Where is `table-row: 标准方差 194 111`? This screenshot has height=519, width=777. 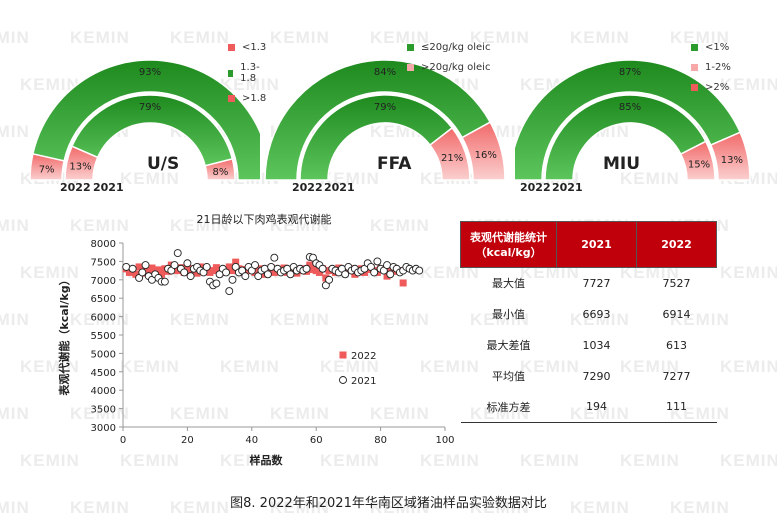
table-row: 标准方差 194 111 is located at coordinates (588, 407).